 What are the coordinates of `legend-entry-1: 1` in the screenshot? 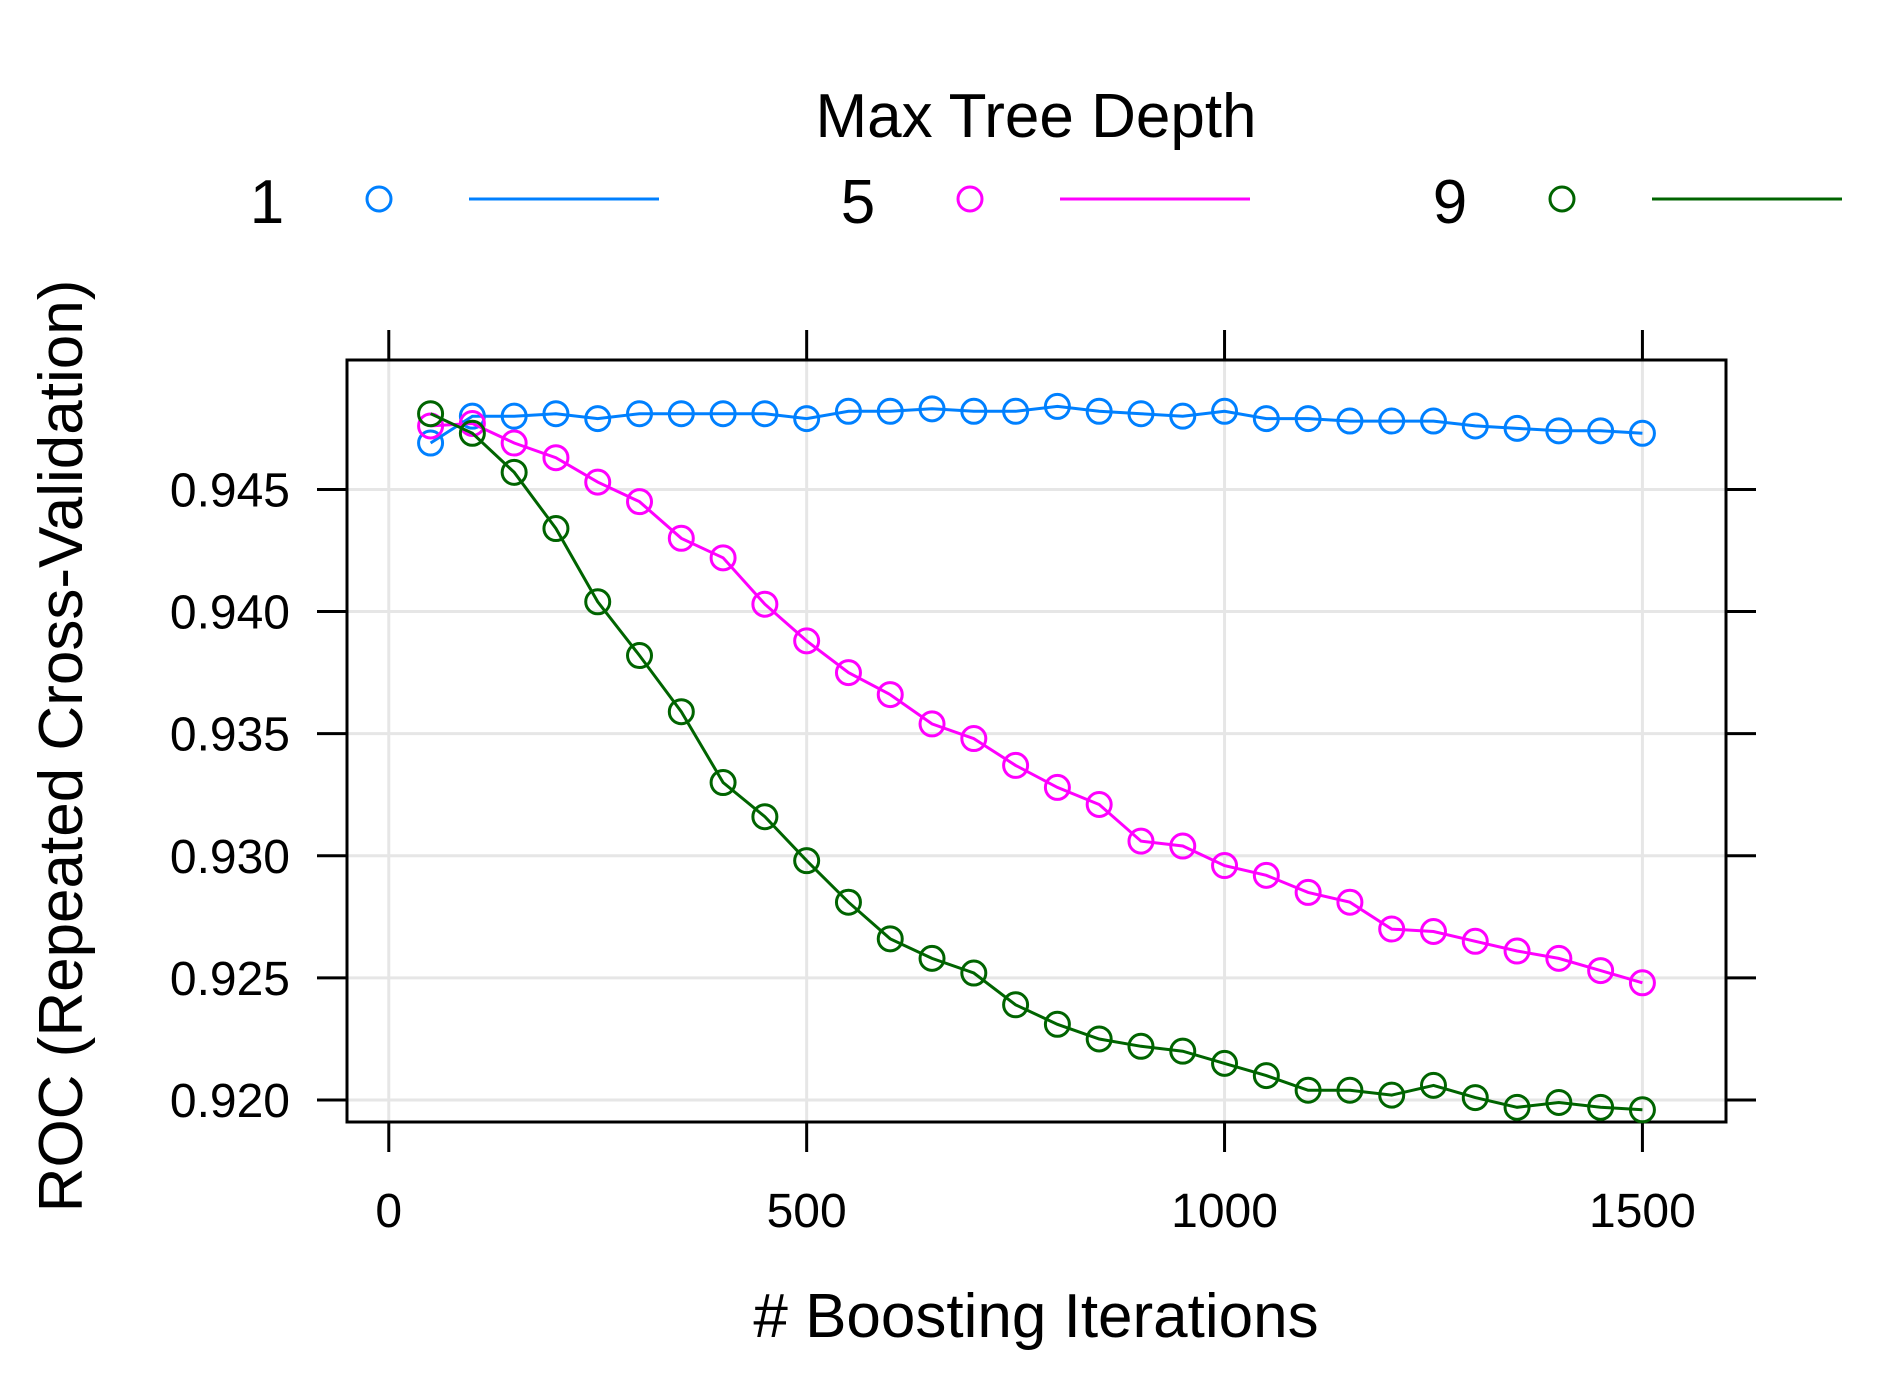 It's located at (454, 202).